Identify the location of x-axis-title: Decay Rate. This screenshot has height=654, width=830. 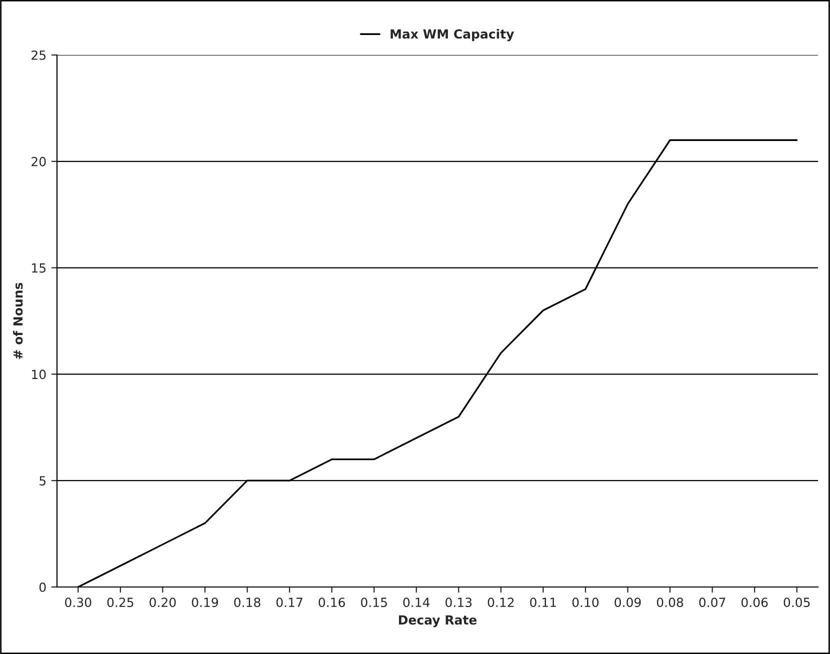
(437, 621).